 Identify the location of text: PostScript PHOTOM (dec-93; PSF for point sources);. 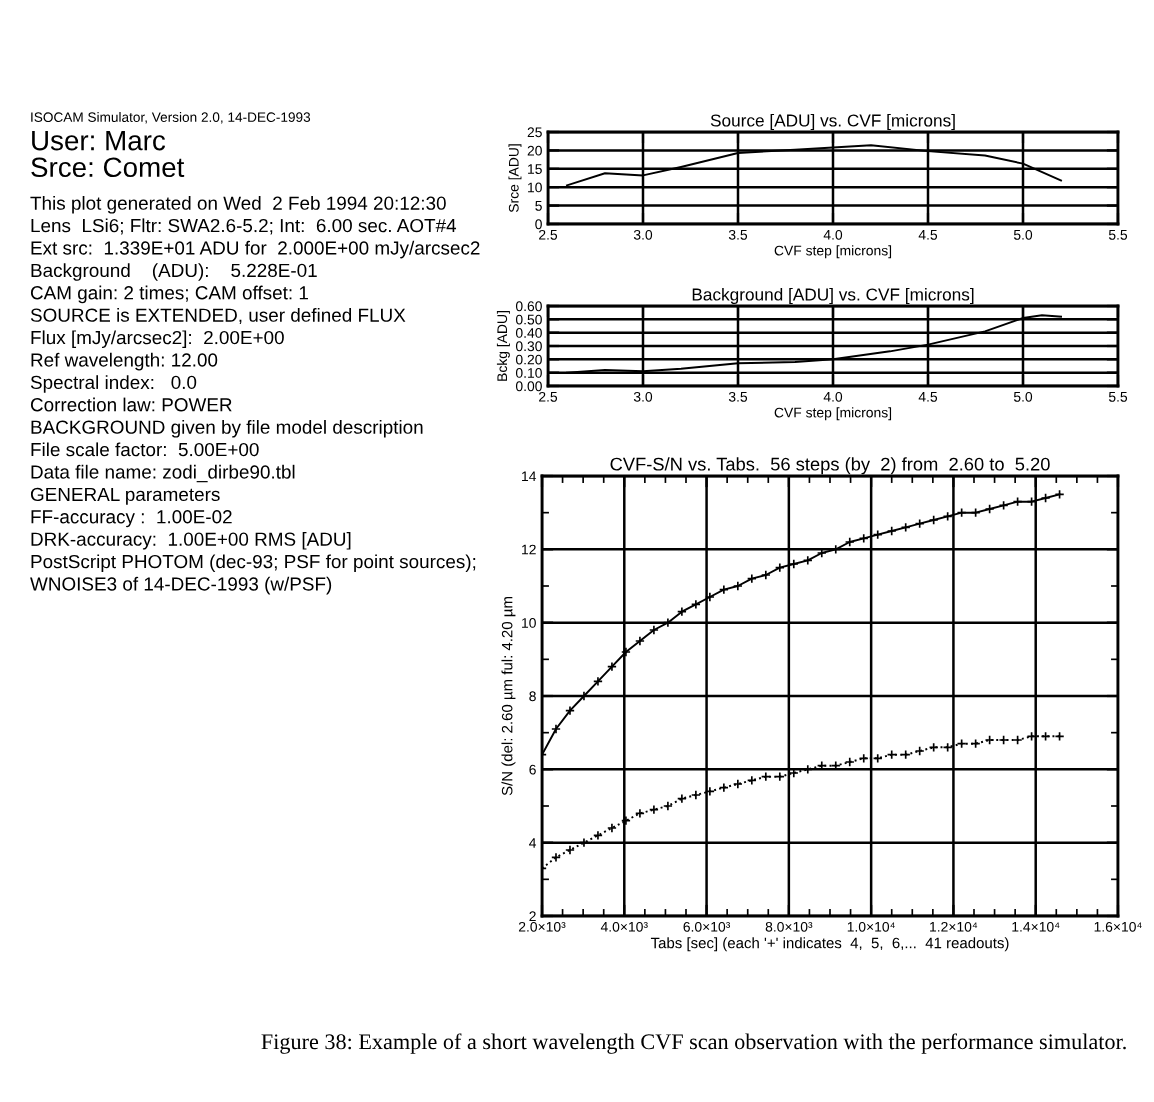
(253, 563).